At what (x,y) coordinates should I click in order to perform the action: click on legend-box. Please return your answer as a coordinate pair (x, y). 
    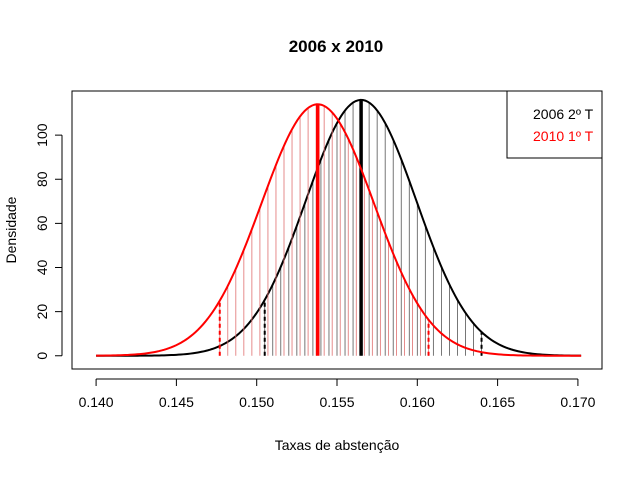
    Looking at the image, I should click on (554, 124).